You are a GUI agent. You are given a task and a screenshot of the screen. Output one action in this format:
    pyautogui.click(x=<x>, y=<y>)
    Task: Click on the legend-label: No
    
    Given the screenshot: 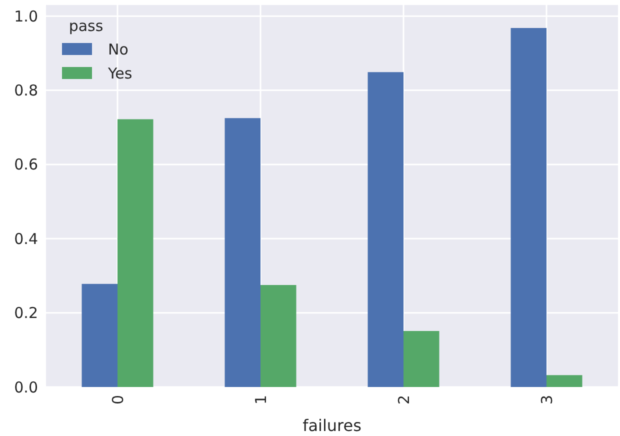 What is the action you would take?
    pyautogui.click(x=118, y=49)
    